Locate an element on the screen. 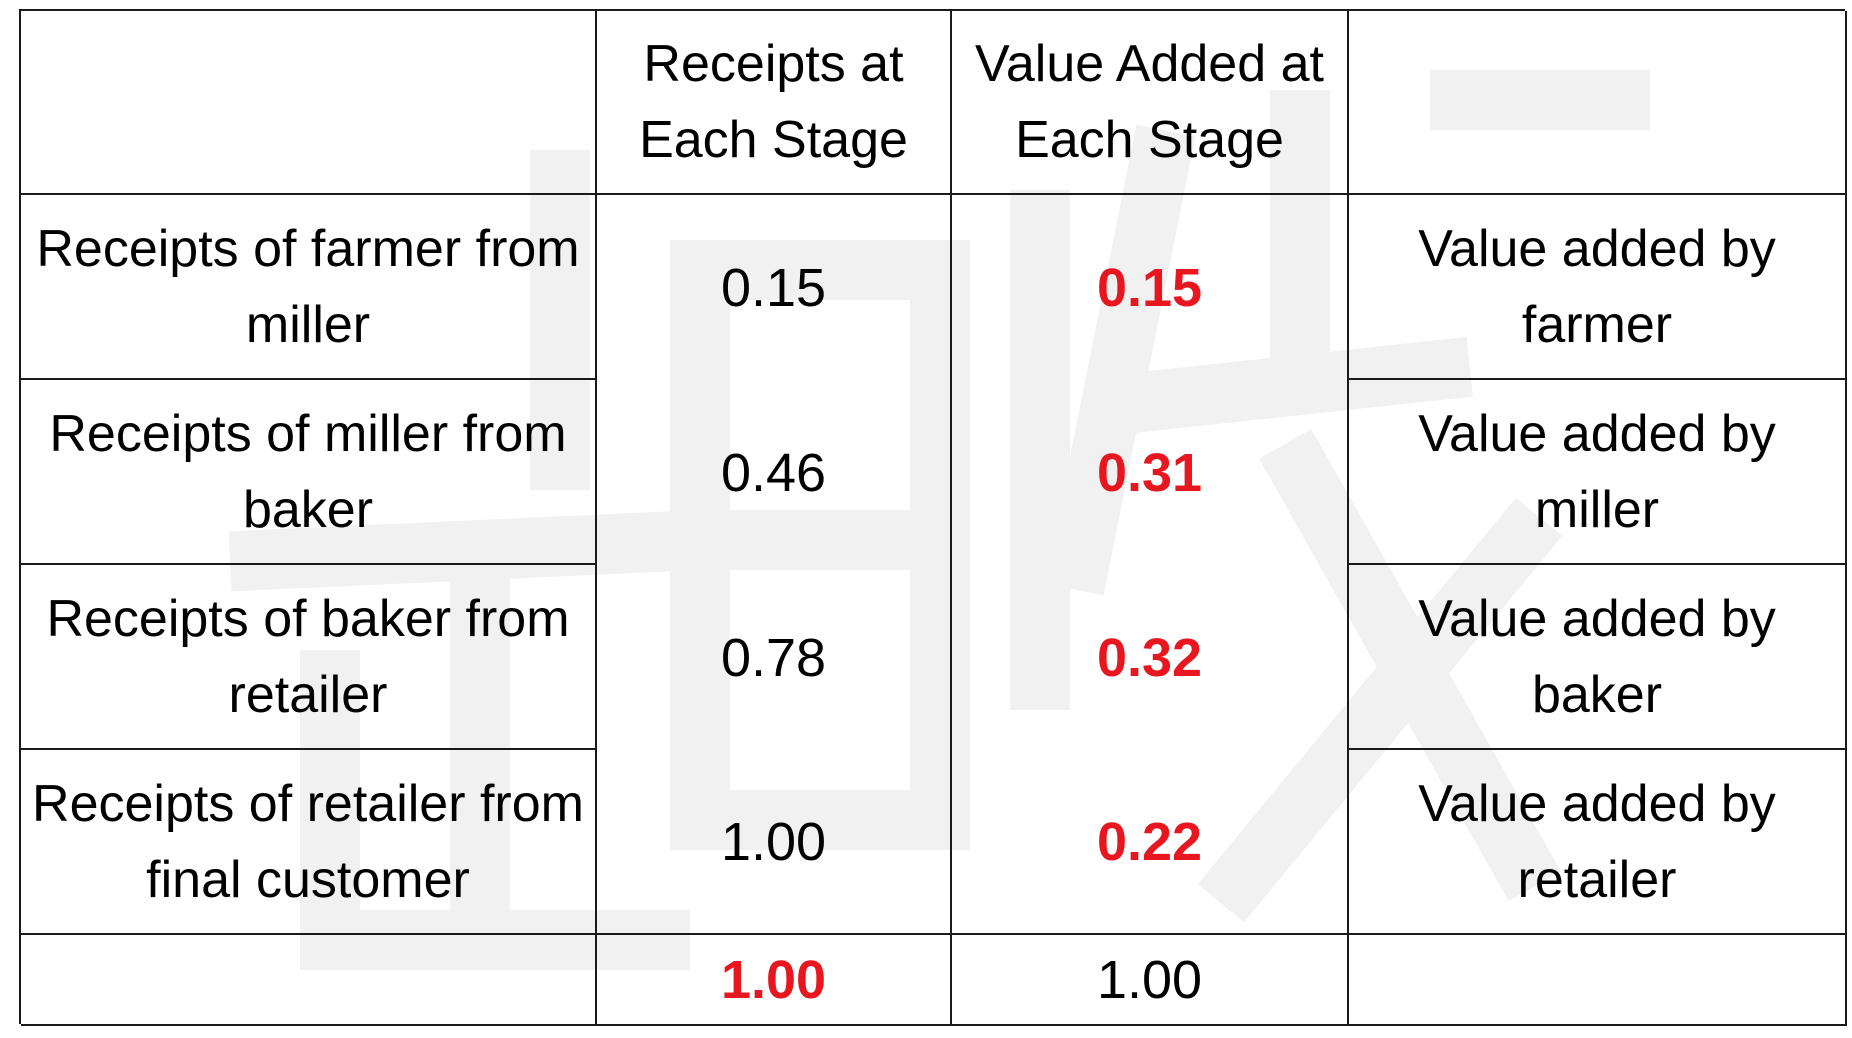 The width and height of the screenshot is (1852, 1038). row-label-baker: Receipts of baker from retailer is located at coordinates (309, 657).